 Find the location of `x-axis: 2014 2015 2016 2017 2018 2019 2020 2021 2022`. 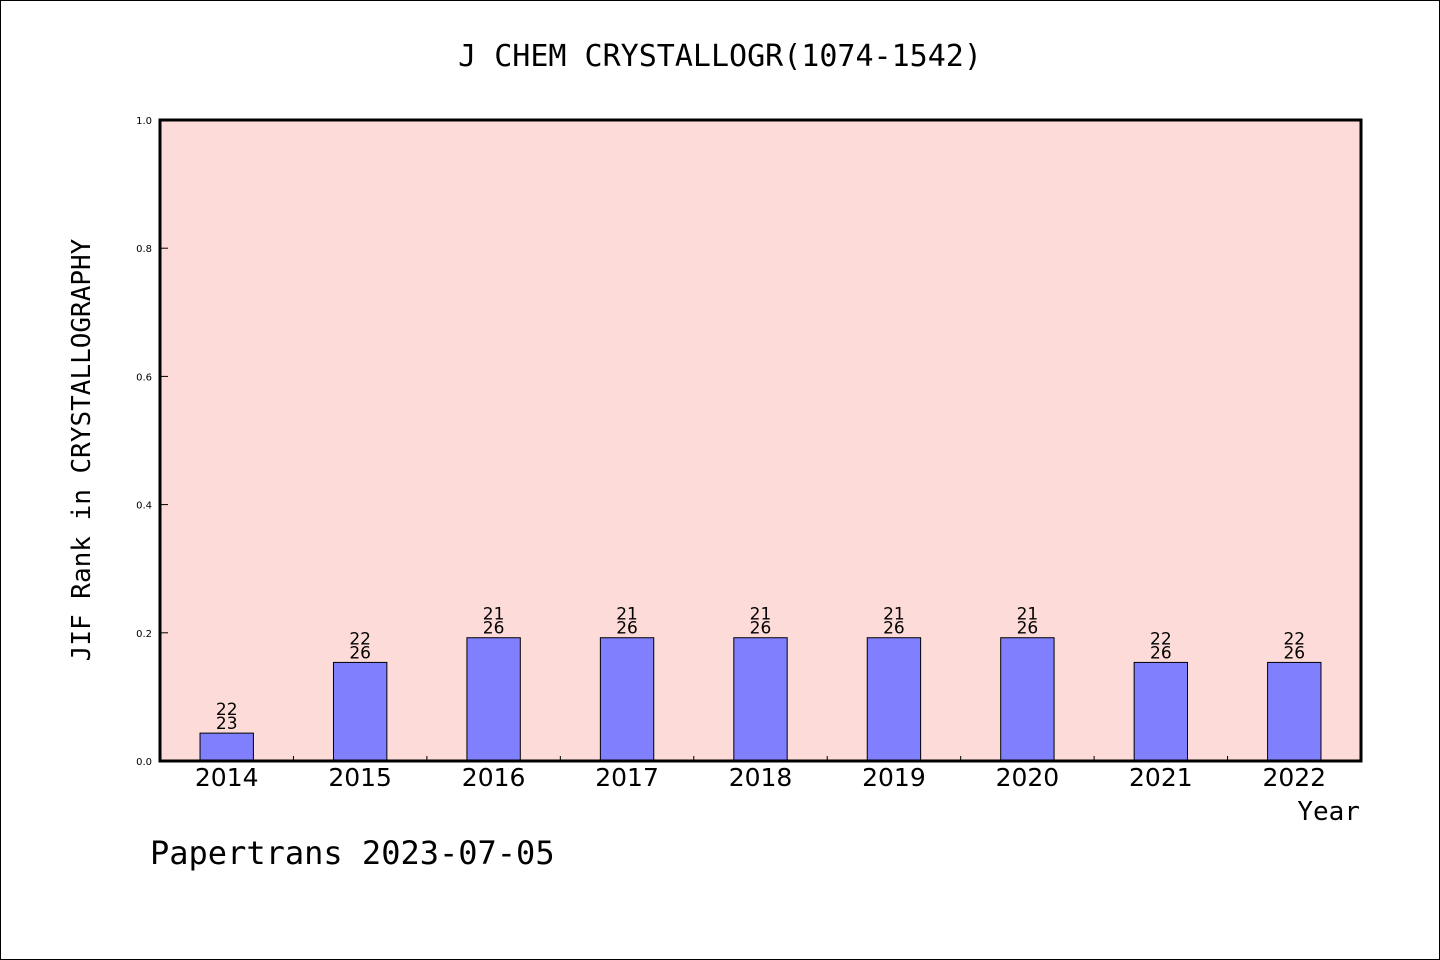

x-axis: 2014 2015 2016 2017 2018 2019 2020 2021 2022 is located at coordinates (760, 774).